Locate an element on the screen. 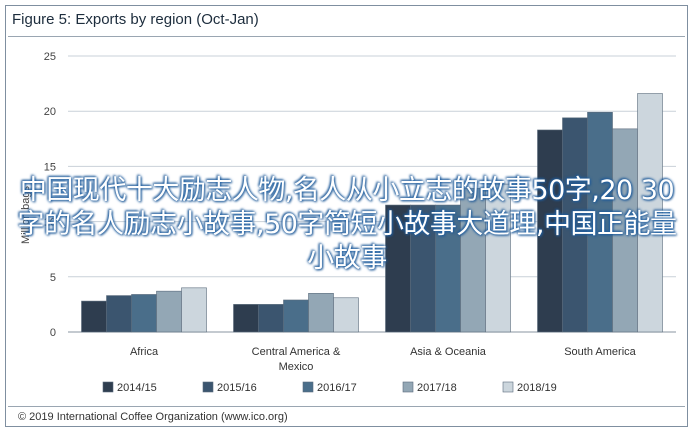 Image resolution: width=695 pixels, height=434 pixels. footer-divider is located at coordinates (346, 406).